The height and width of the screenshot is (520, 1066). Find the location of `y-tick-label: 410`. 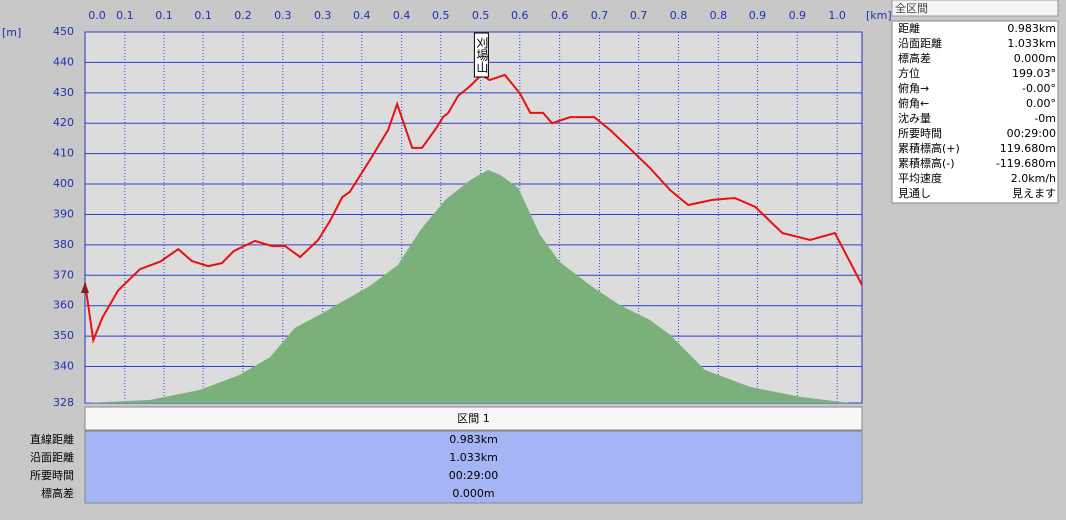

y-tick-label: 410 is located at coordinates (63, 153).